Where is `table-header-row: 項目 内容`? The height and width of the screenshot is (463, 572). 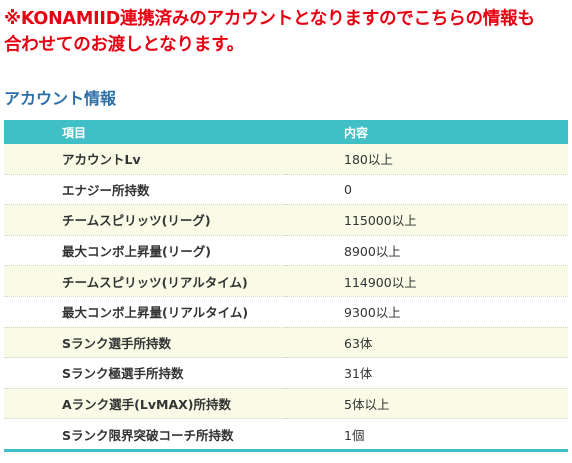 table-header-row: 項目 内容 is located at coordinates (286, 132).